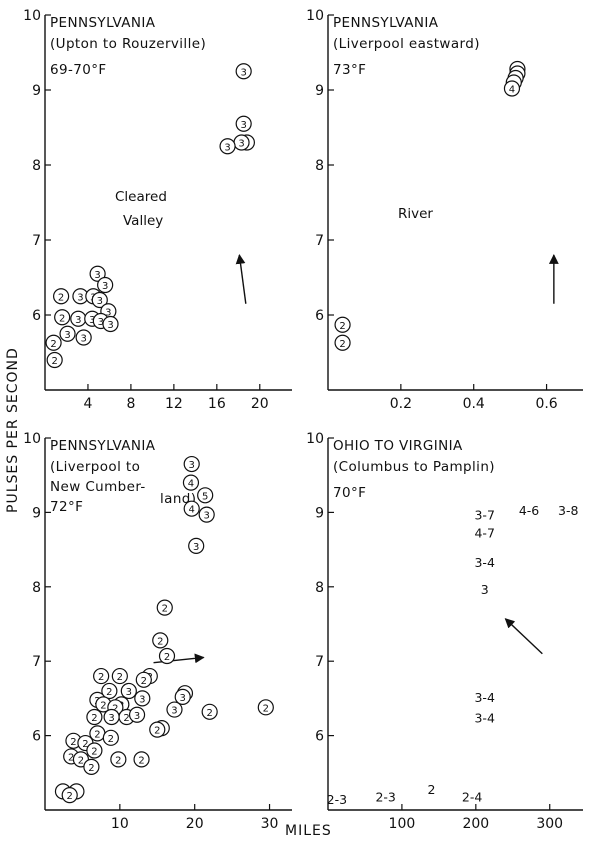  What do you see at coordinates (415, 214) in the screenshot?
I see `panel-annotation: River` at bounding box center [415, 214].